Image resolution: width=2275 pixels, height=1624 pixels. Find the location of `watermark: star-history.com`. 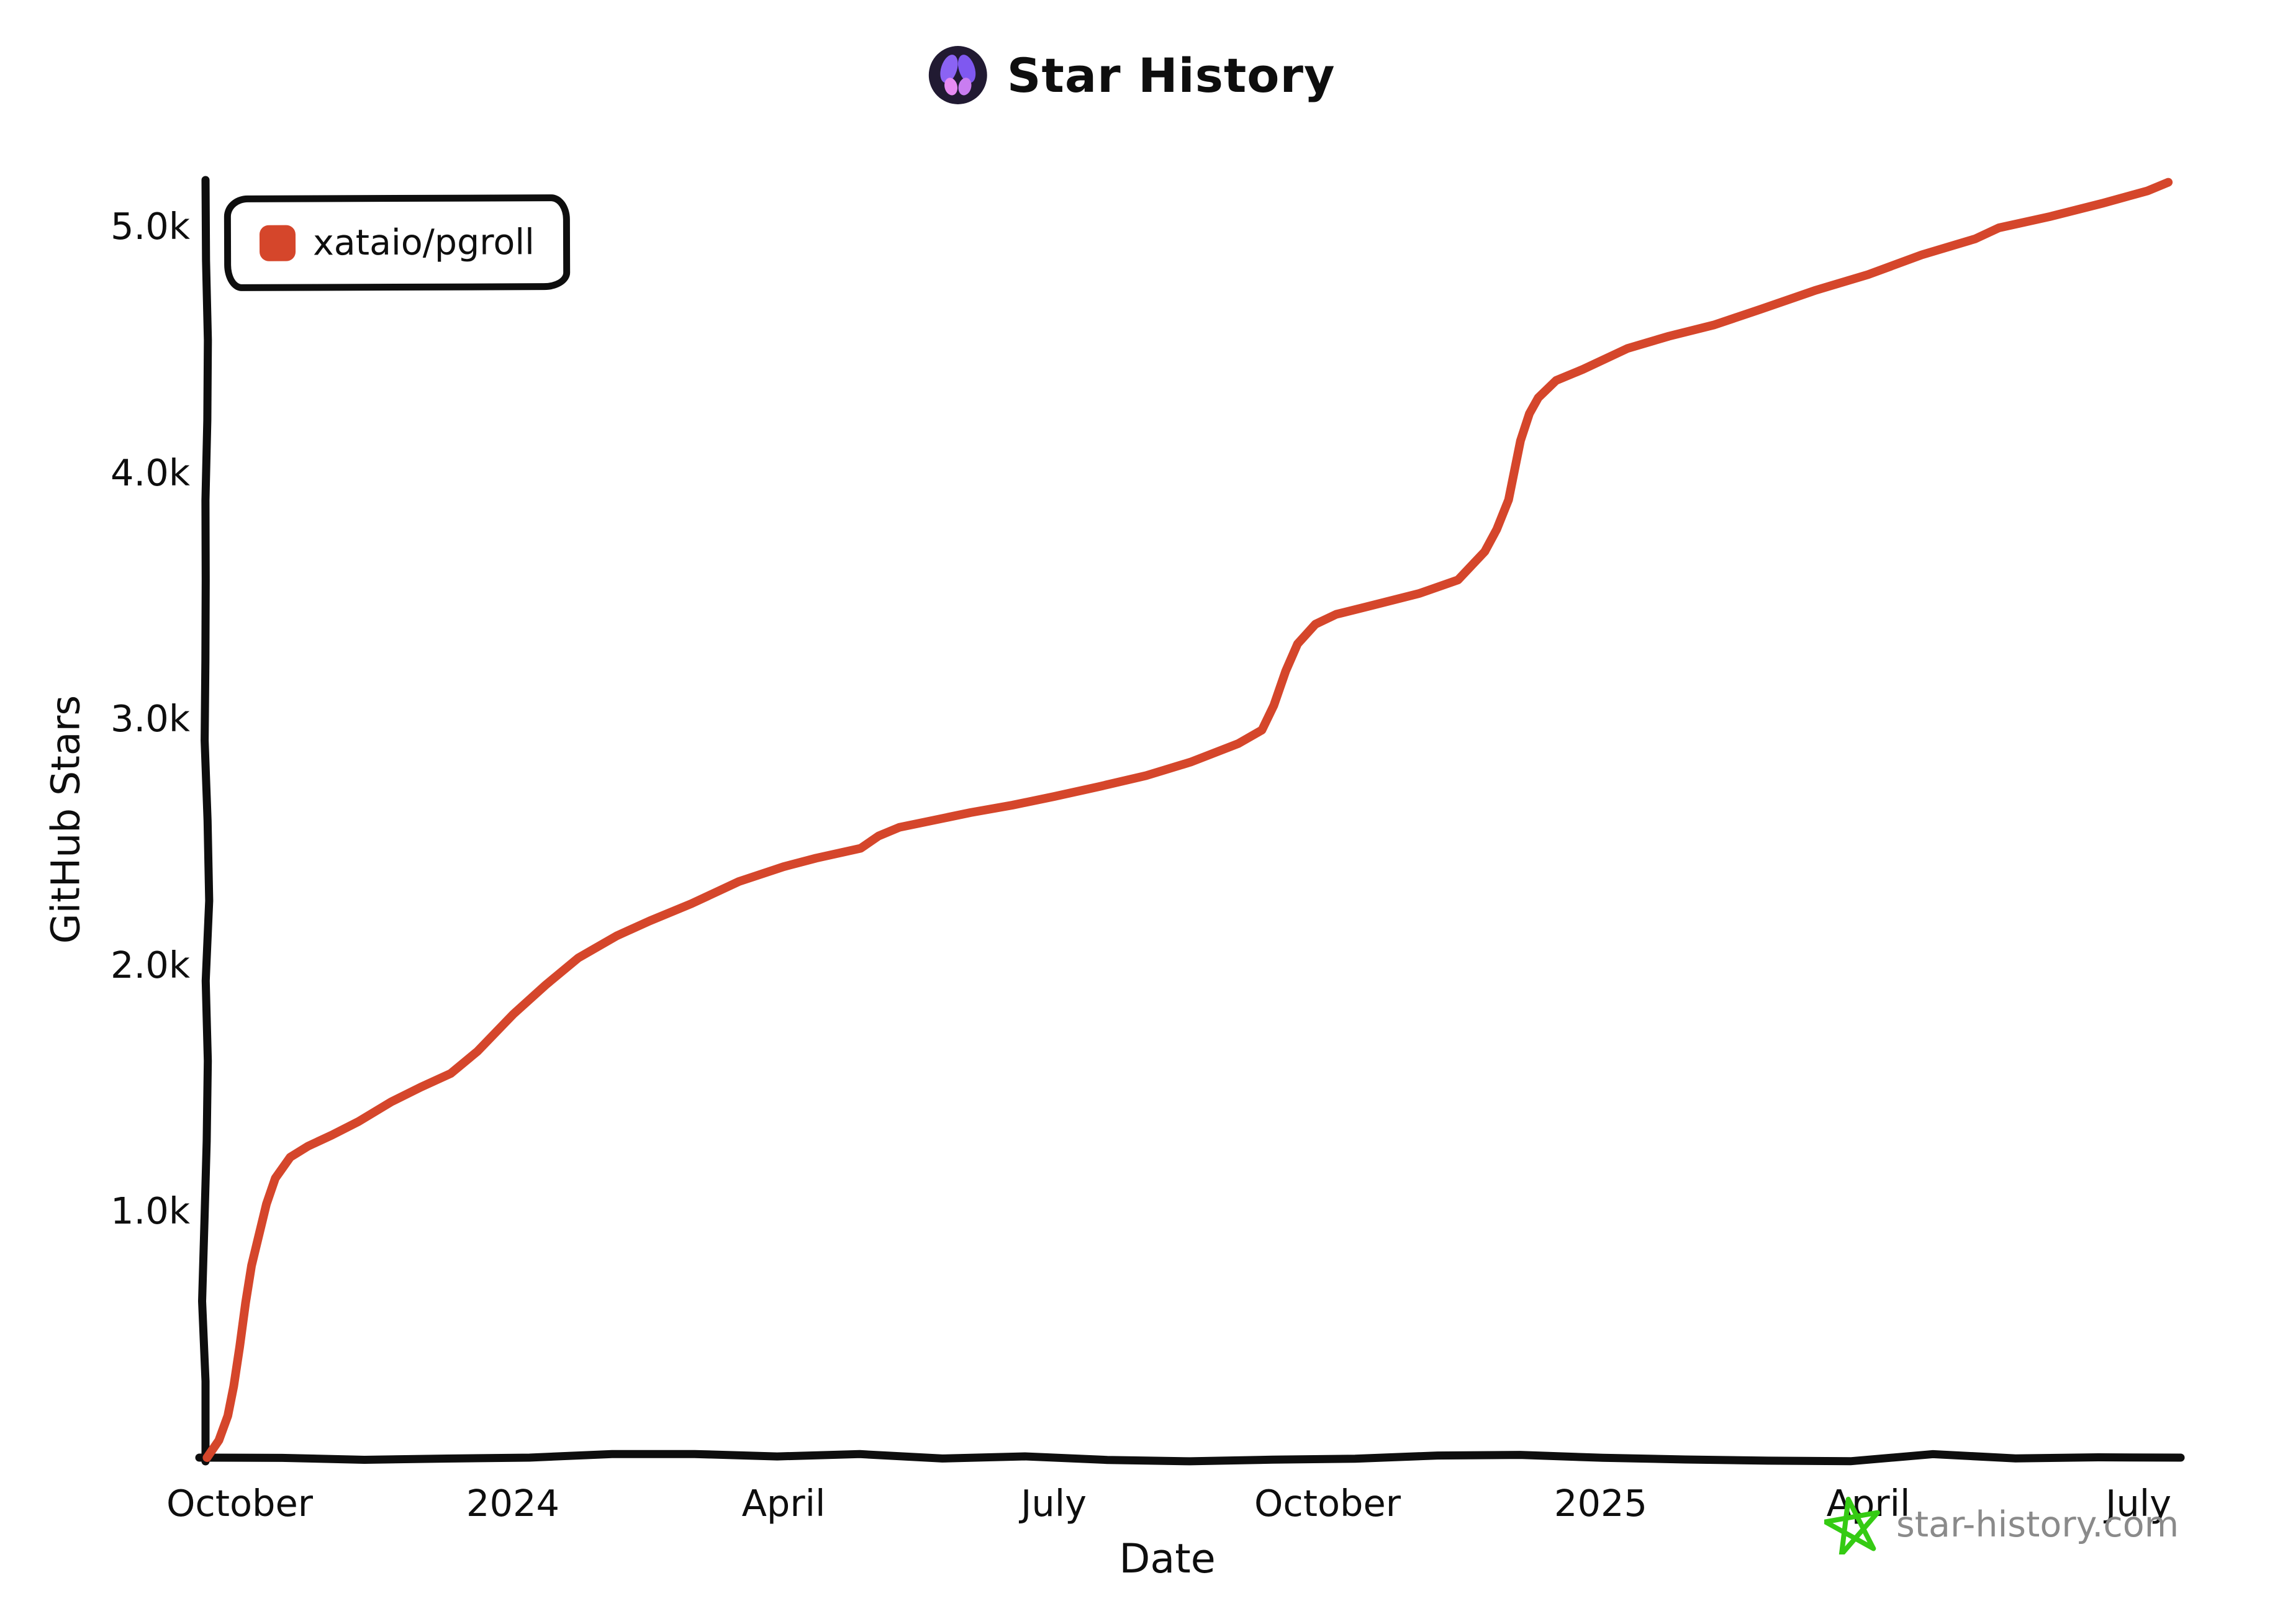

watermark: star-history.com is located at coordinates (2002, 1524).